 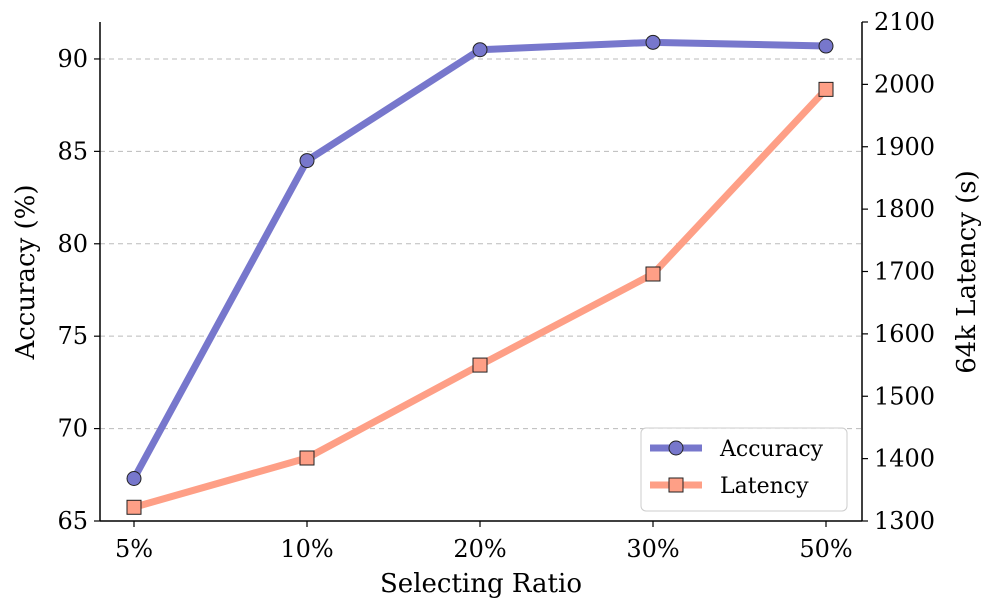 I want to click on legend-label-latency: Latency, so click(x=764, y=486).